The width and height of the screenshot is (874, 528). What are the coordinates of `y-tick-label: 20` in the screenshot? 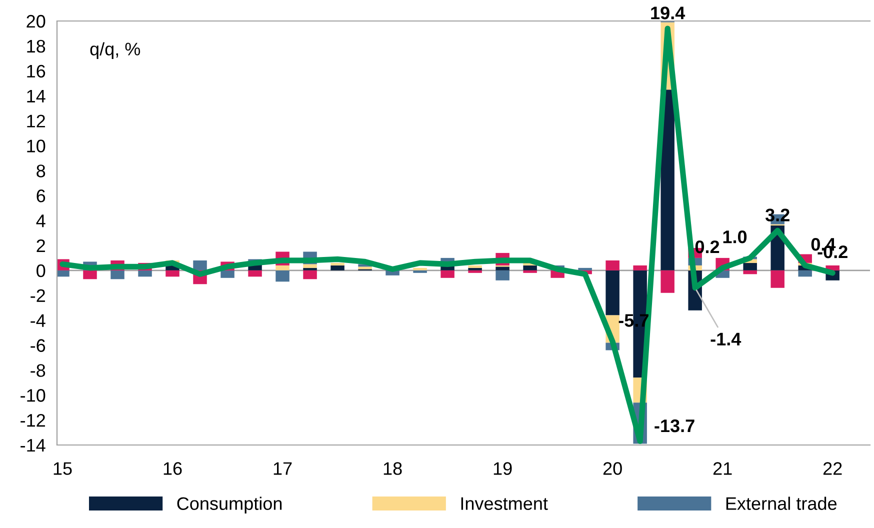 It's located at (36, 21).